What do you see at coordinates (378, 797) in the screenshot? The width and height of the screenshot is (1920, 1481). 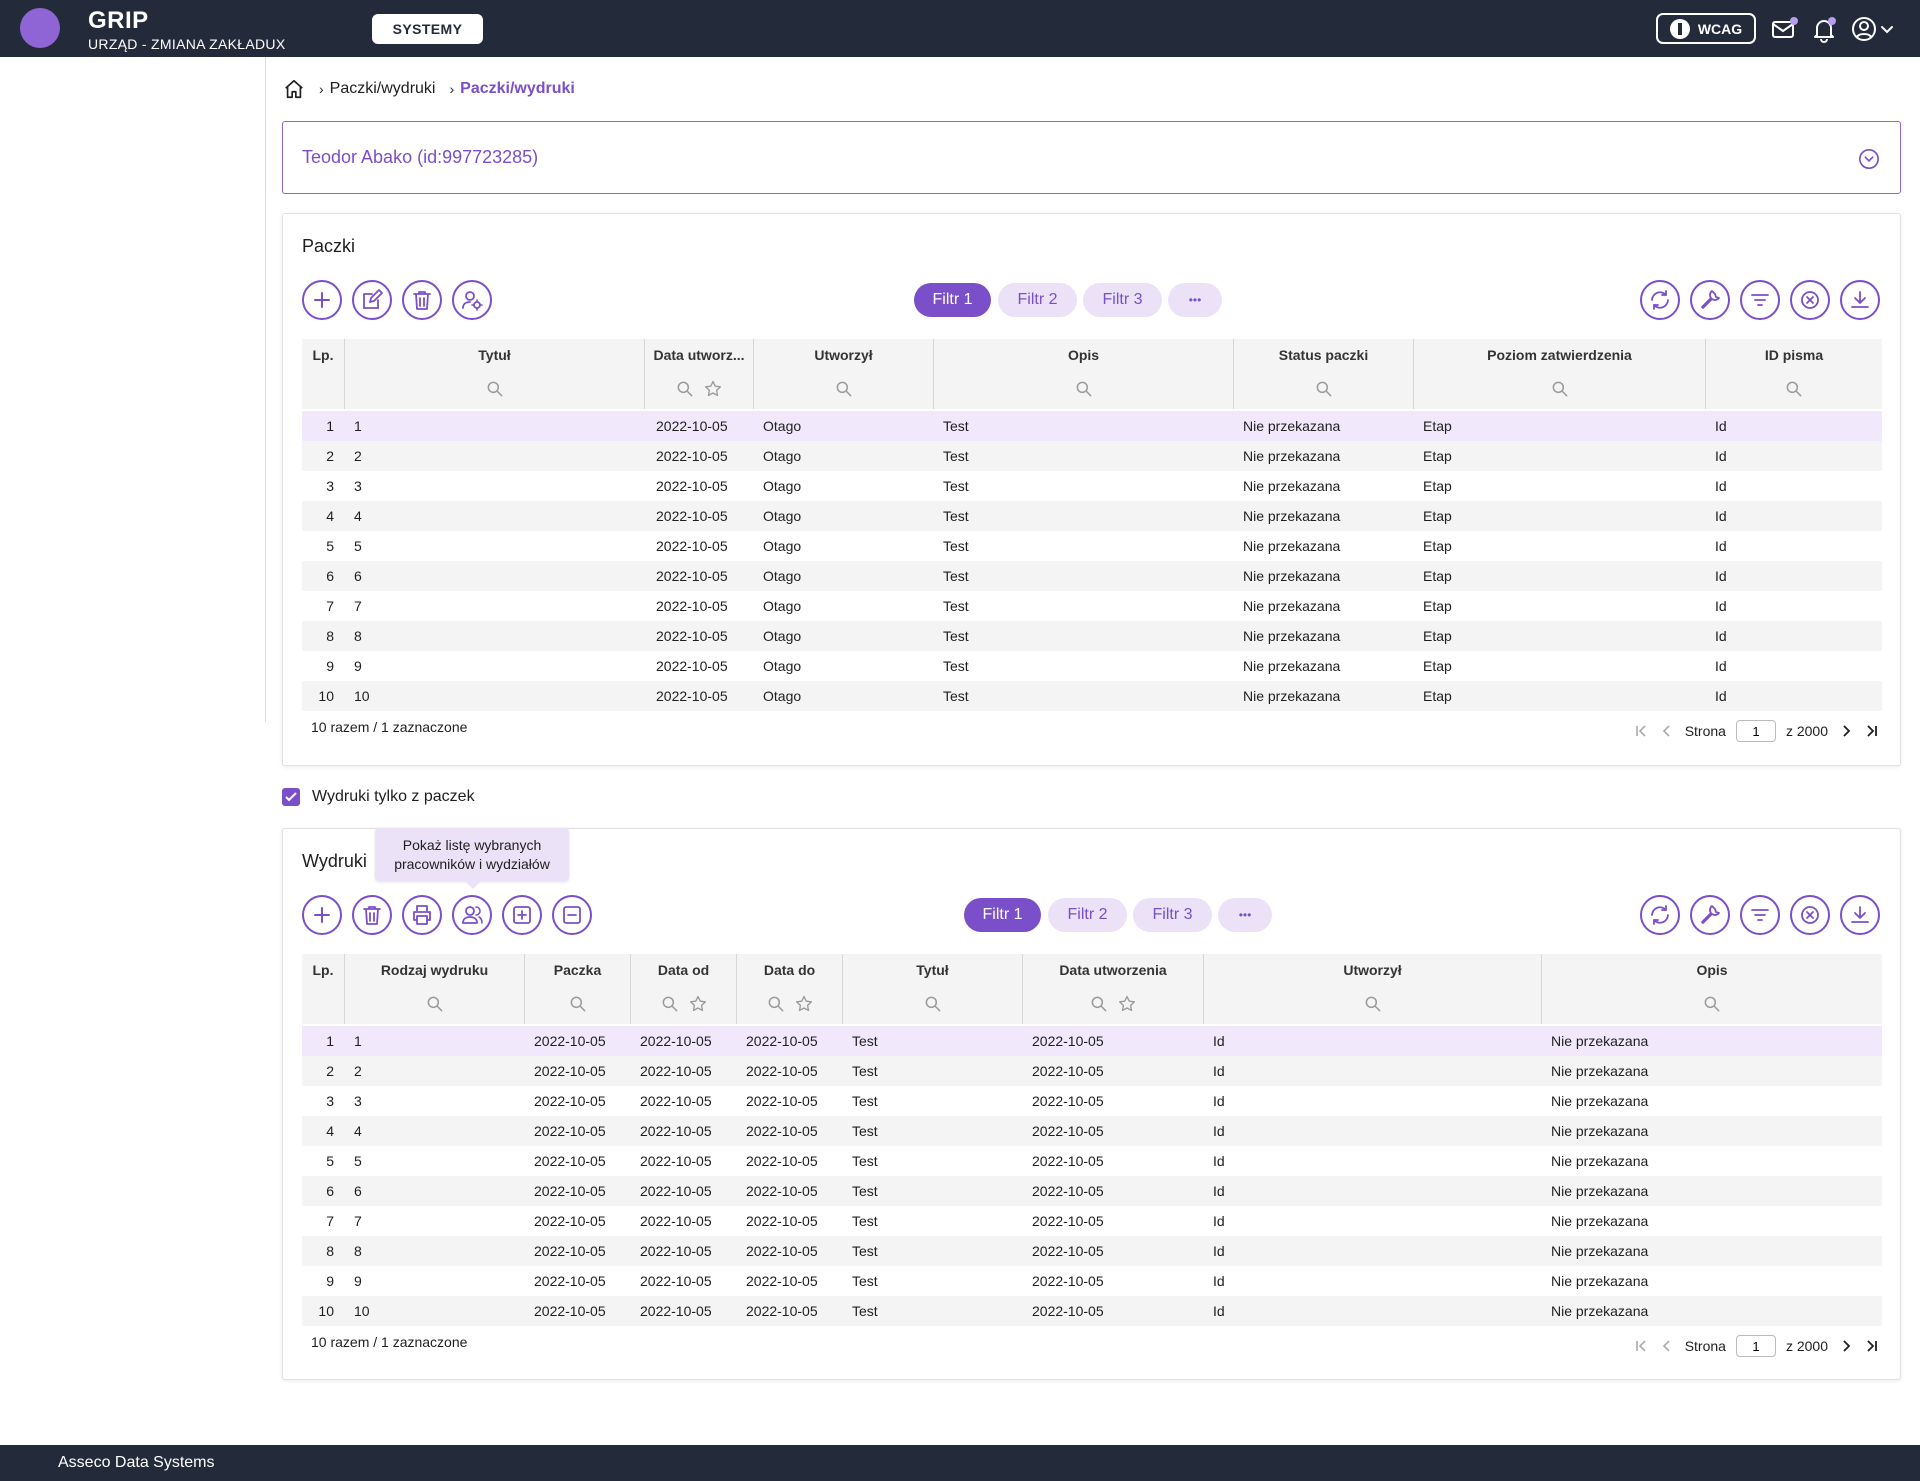 I see `prints-from-packages-checkbox: Wydruki tylko z paczek` at bounding box center [378, 797].